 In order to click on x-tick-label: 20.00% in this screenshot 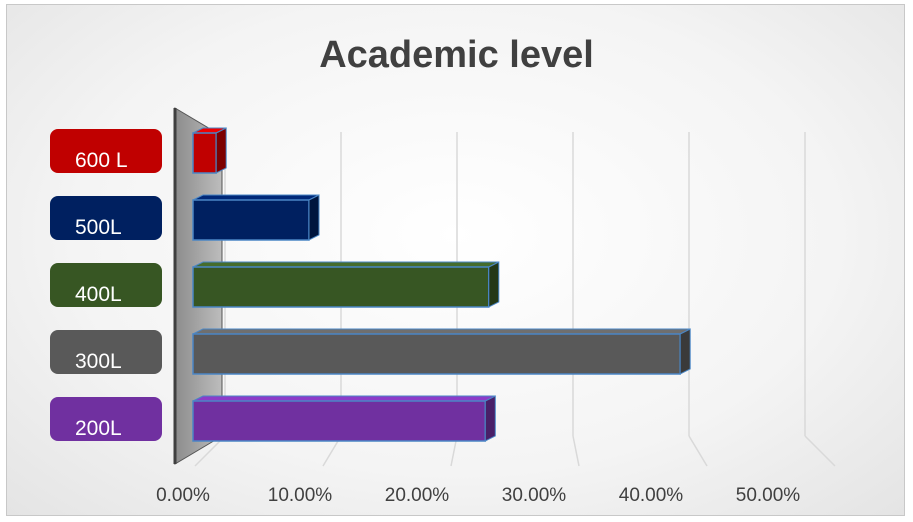, I will do `click(417, 495)`.